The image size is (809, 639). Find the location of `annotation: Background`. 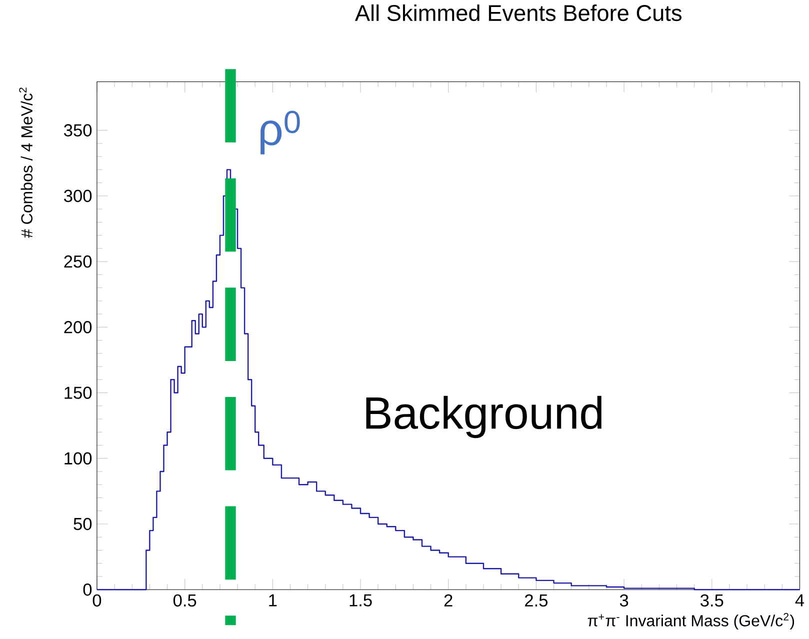

annotation: Background is located at coordinates (484, 417).